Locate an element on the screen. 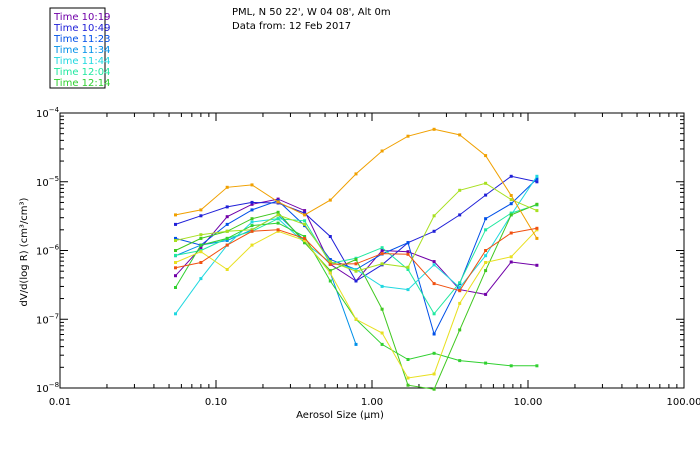 This screenshot has height=450, width=700. y-tick-label: 10−6 is located at coordinates (48, 251).